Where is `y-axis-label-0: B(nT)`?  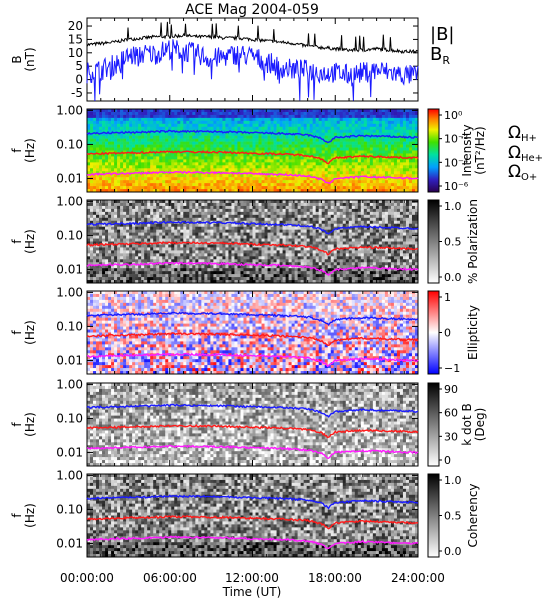
y-axis-label-0: B(nT) is located at coordinates (23, 59).